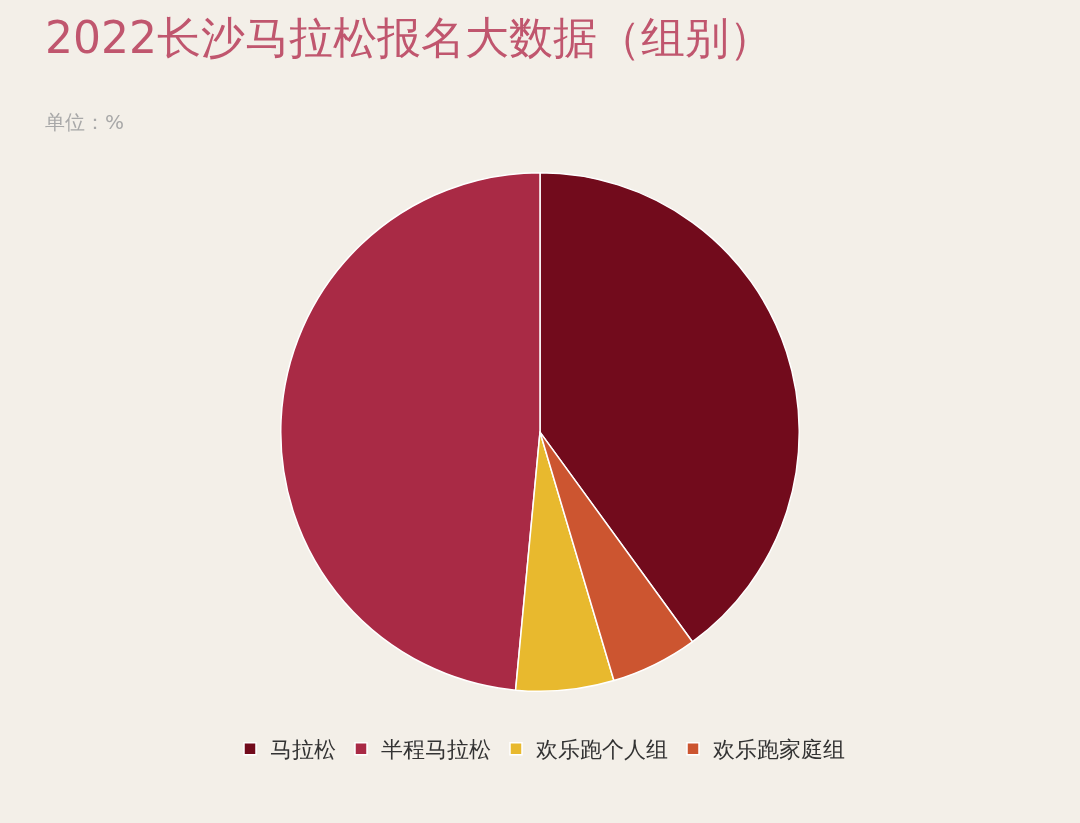 This screenshot has width=1080, height=823. I want to click on legend-label: 欢乐跑个人组, so click(602, 750).